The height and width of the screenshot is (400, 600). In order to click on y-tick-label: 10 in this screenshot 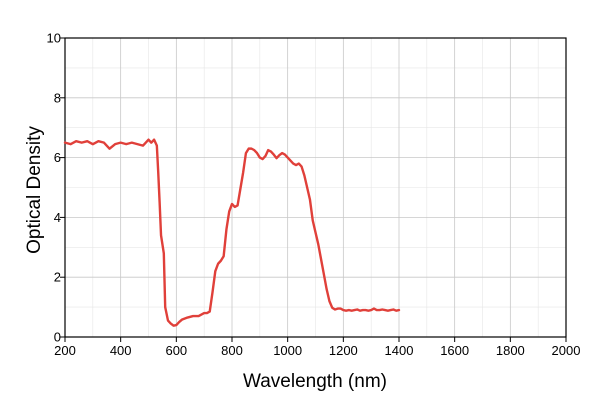, I will do `click(54, 38)`.